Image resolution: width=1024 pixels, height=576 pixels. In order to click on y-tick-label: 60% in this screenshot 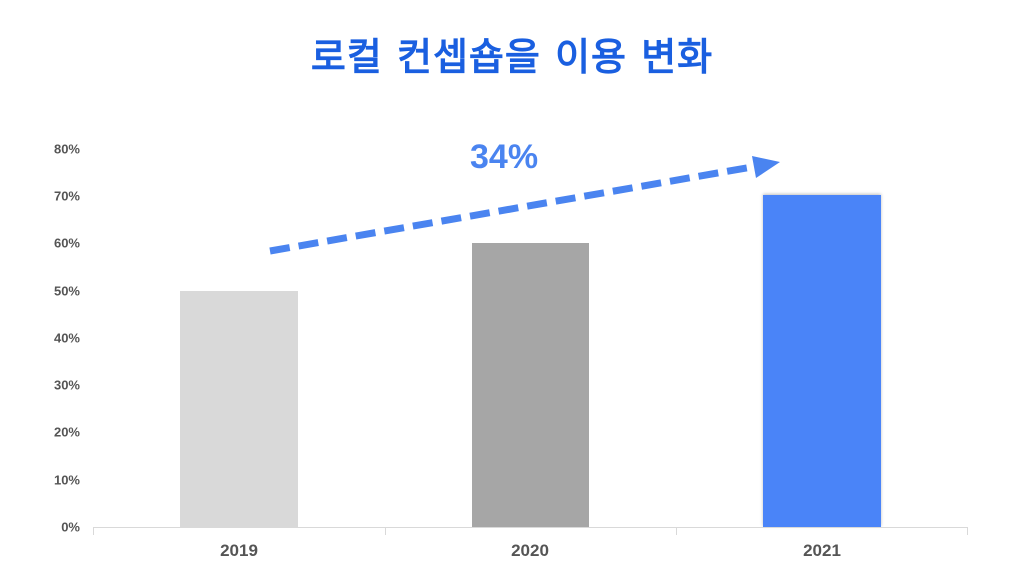, I will do `click(66, 243)`.